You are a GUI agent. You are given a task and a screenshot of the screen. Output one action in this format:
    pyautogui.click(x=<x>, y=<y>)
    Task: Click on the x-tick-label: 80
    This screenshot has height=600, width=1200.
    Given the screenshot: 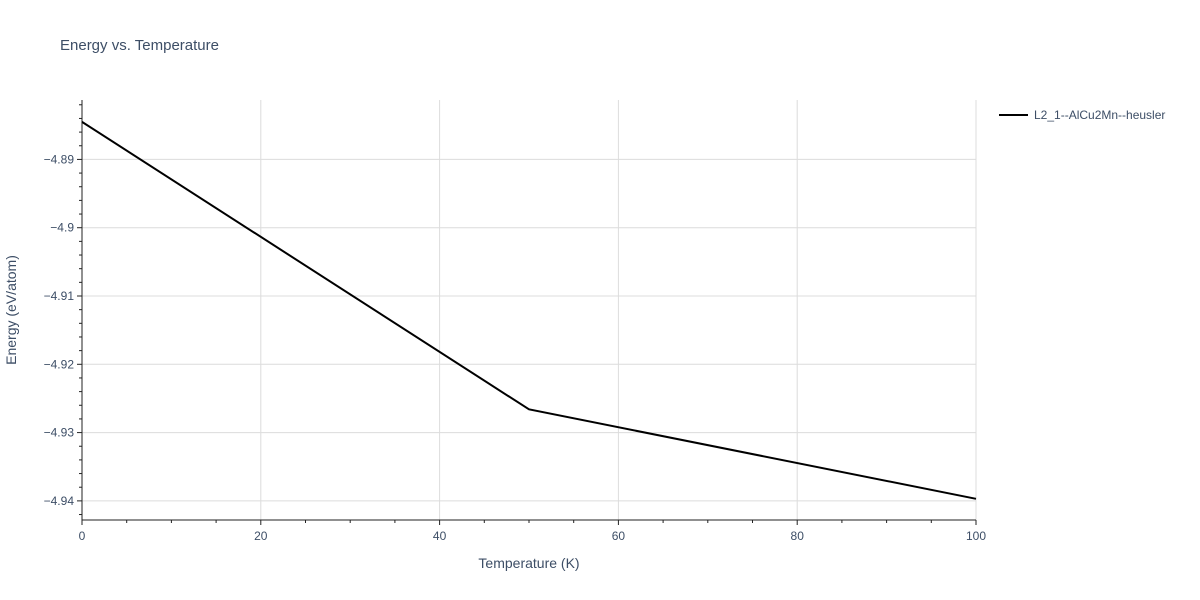 What is the action you would take?
    pyautogui.click(x=798, y=536)
    